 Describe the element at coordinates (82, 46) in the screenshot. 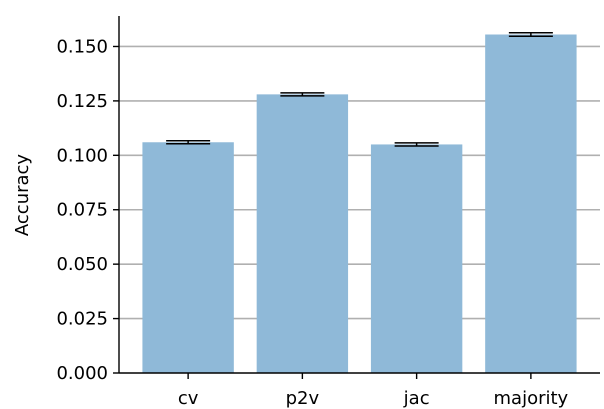

I see `y-tick-label: 0.150` at that location.